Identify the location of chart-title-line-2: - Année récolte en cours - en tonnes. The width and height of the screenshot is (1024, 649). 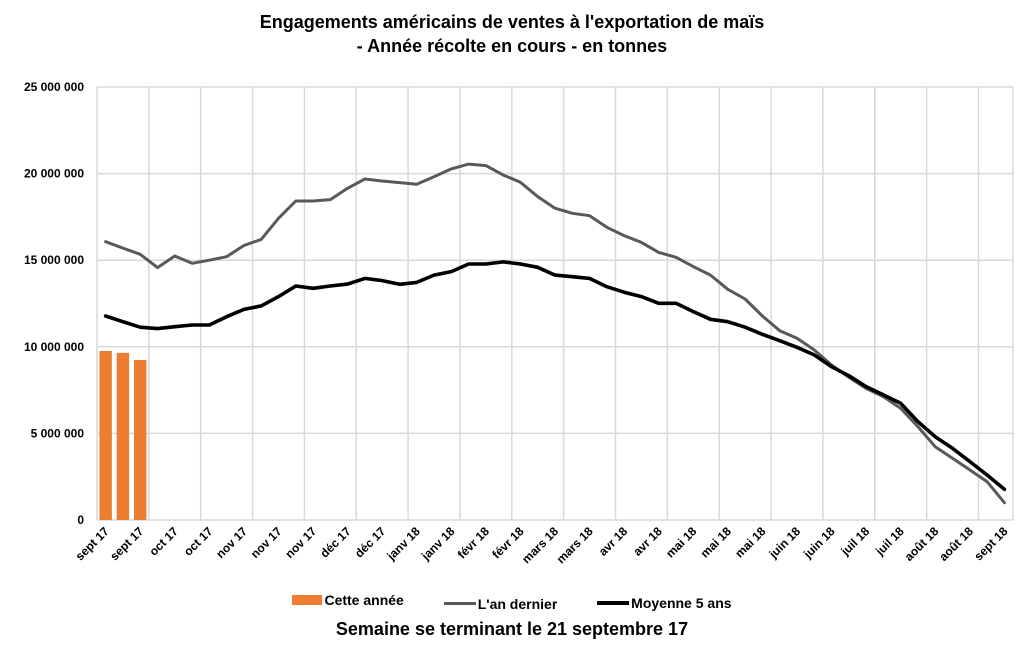
(512, 46).